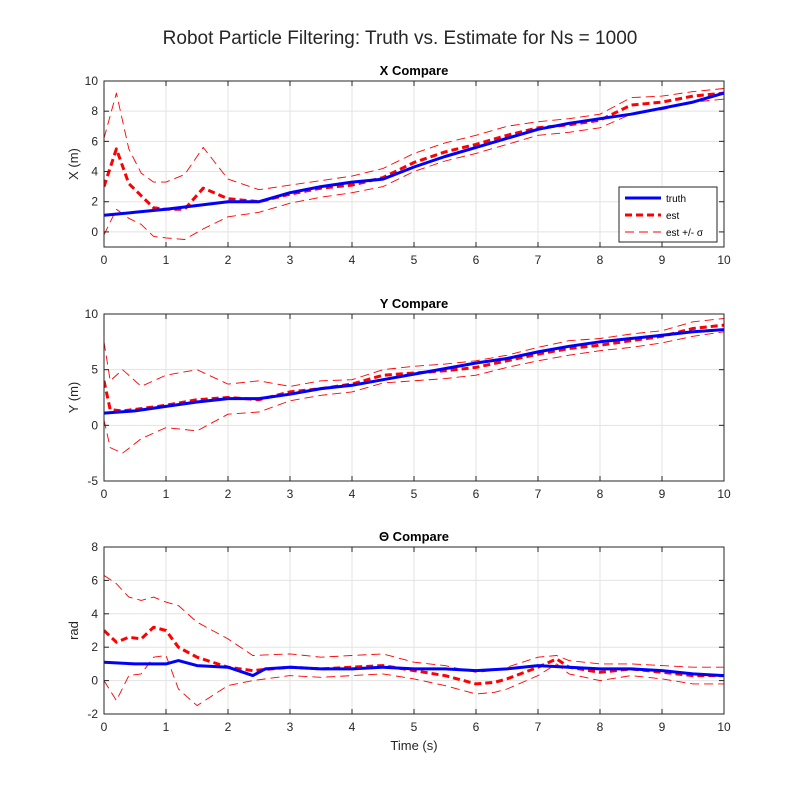  What do you see at coordinates (673, 216) in the screenshot?
I see `legend-label: est` at bounding box center [673, 216].